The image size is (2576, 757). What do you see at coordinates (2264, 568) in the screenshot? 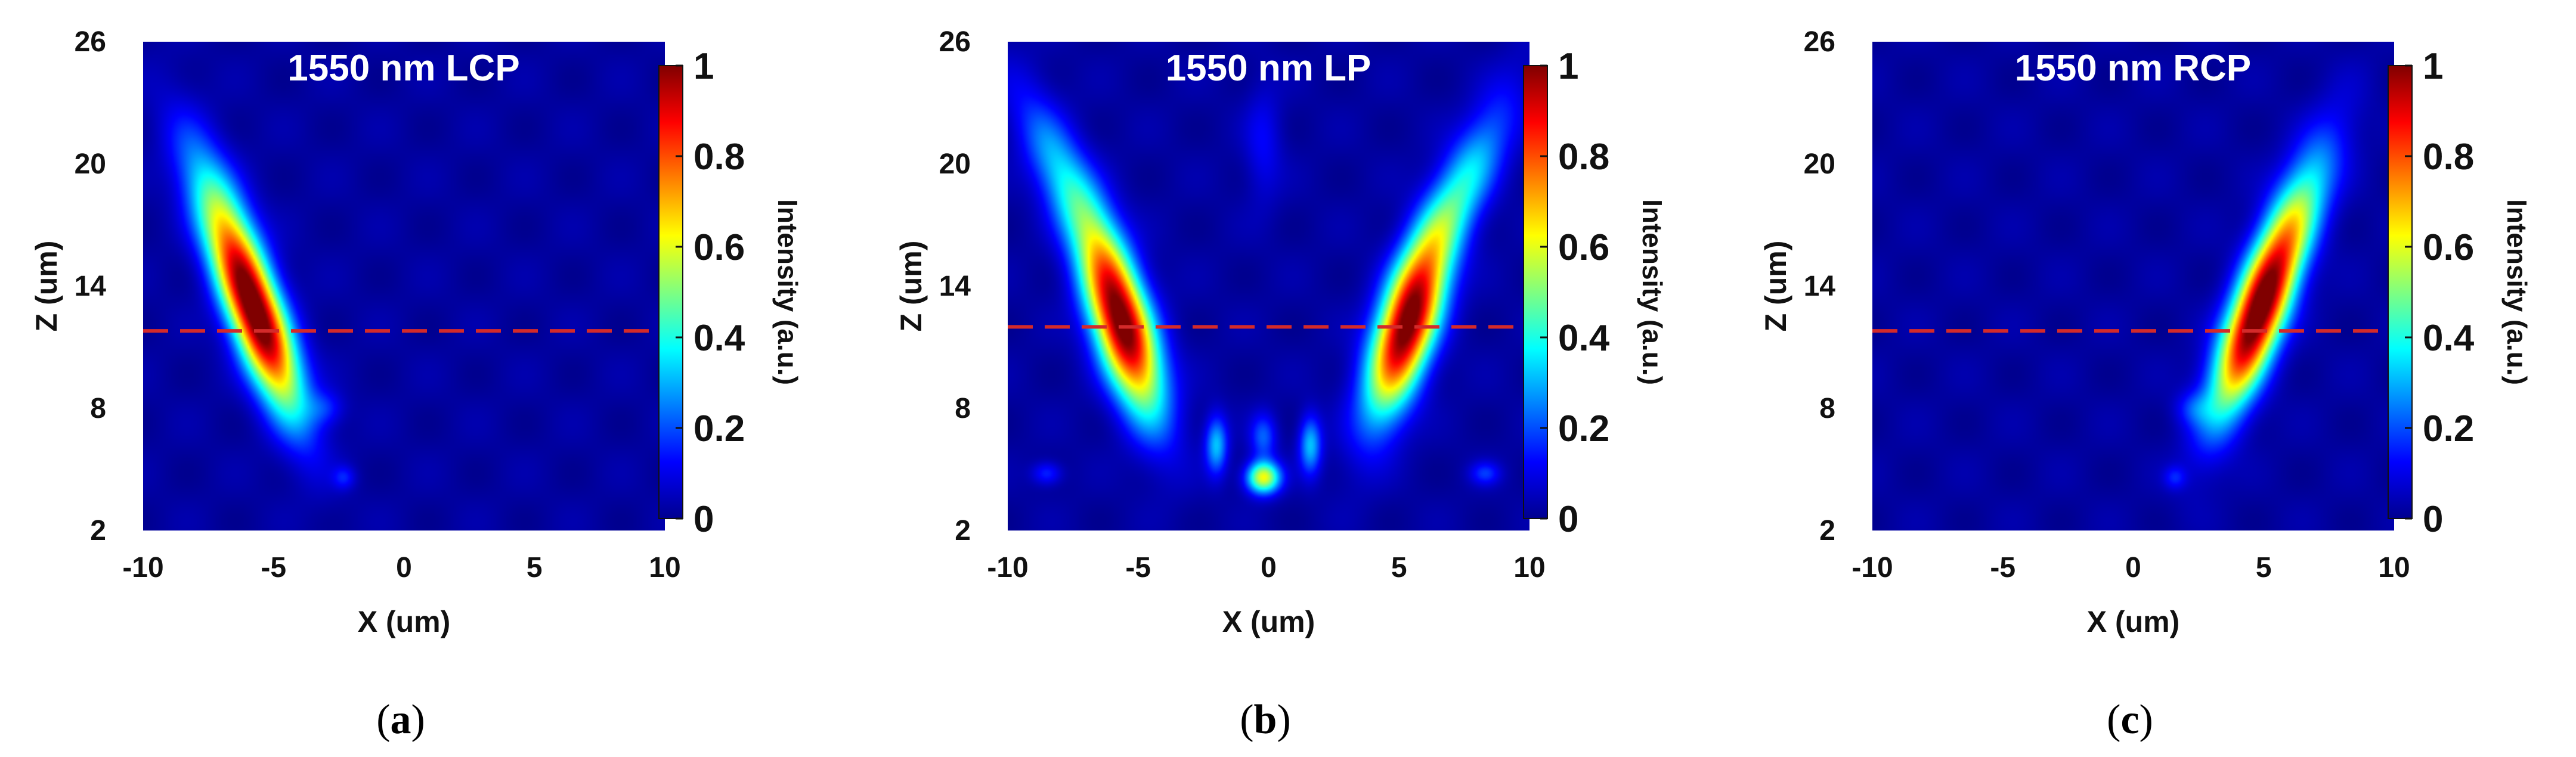
I see `panel-c-xtick-label: 5` at bounding box center [2264, 568].